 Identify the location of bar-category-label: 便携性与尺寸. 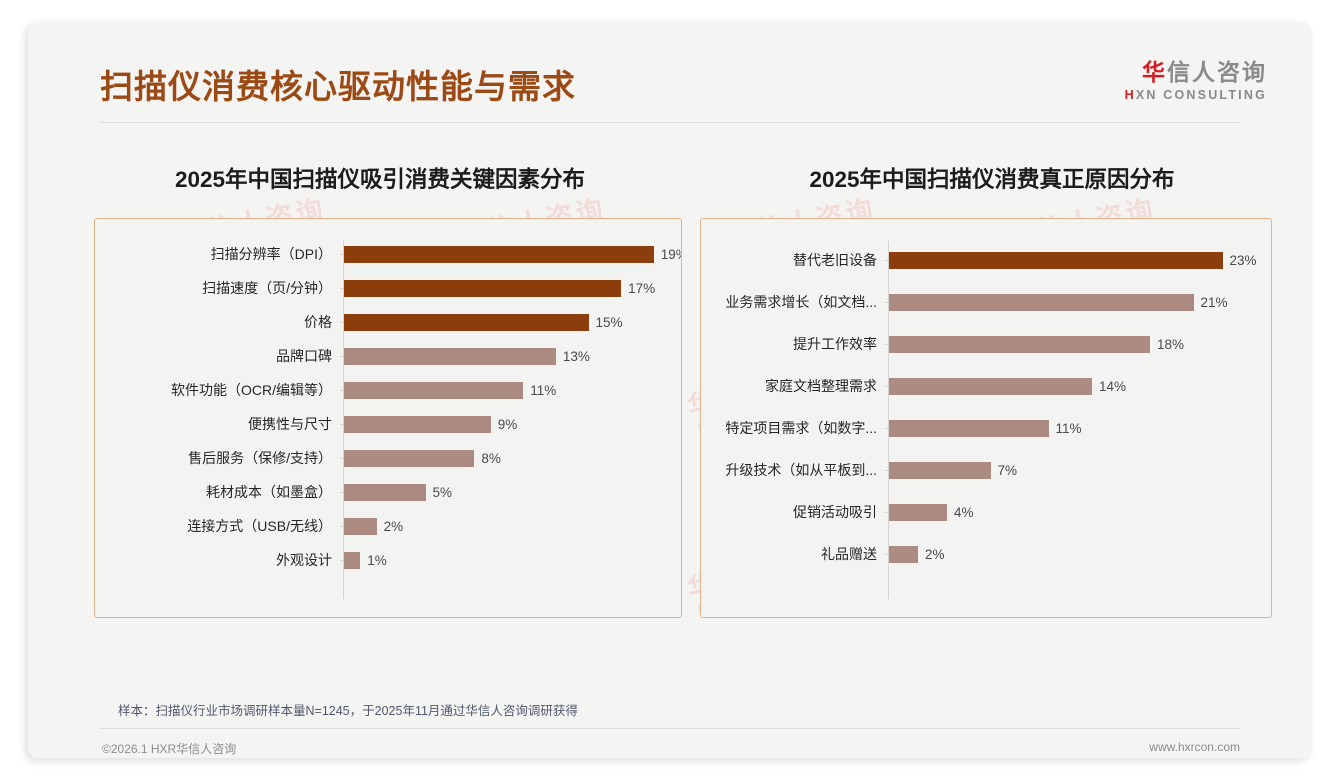
(290, 424).